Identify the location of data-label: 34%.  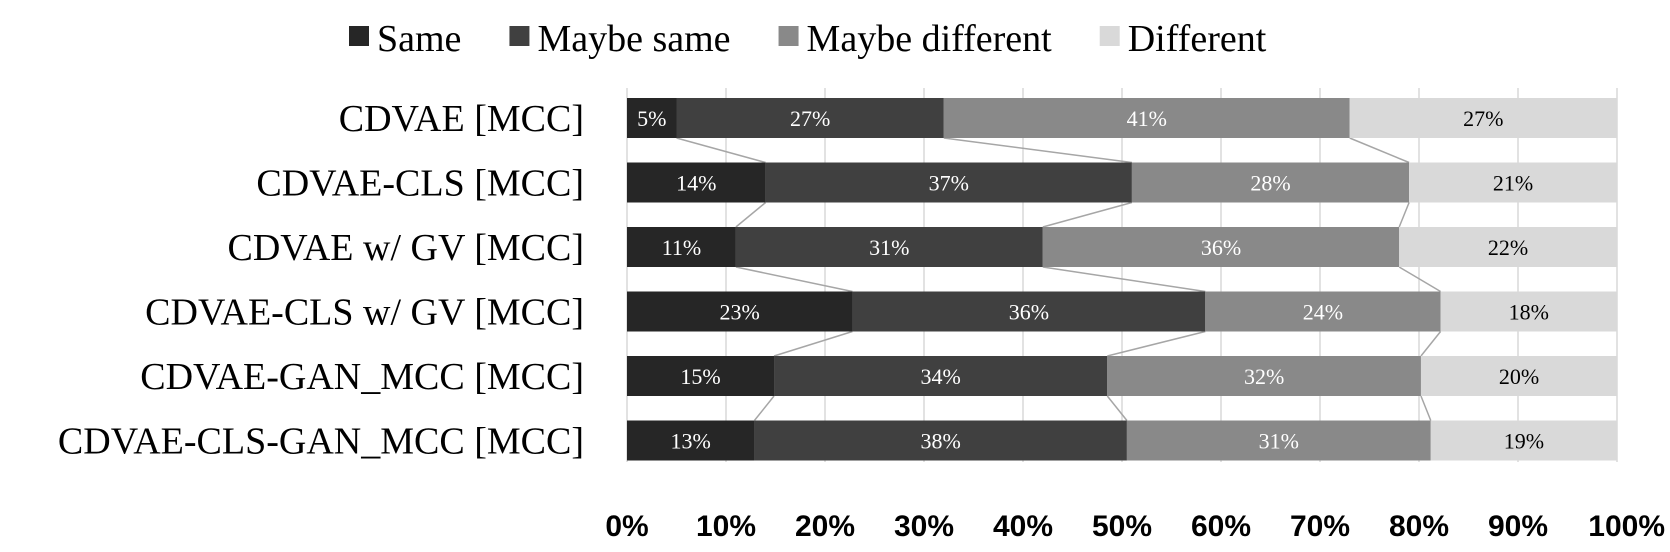
(940, 376).